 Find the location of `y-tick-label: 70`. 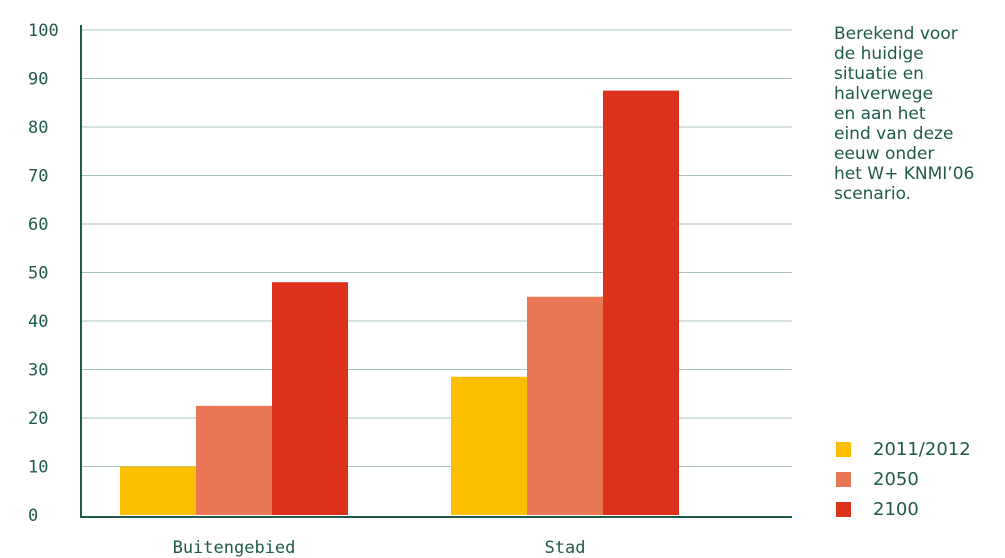

y-tick-label: 70 is located at coordinates (38, 177).